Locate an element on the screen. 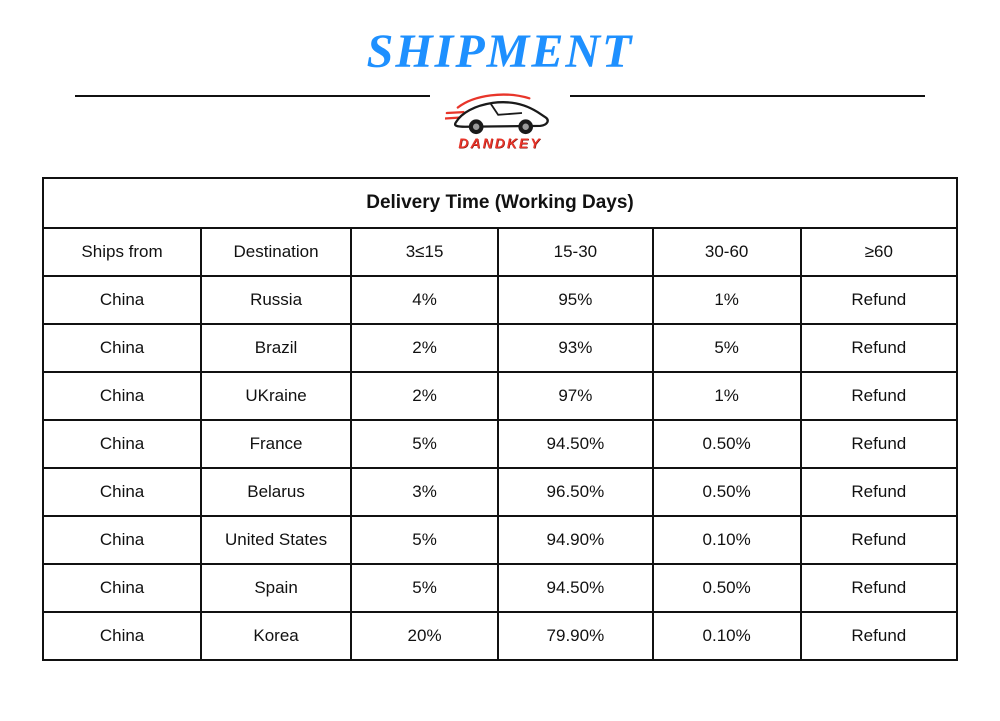 Image resolution: width=1000 pixels, height=721 pixels. table-row: China UKraine 2% 97% 1% Refund is located at coordinates (500, 396).